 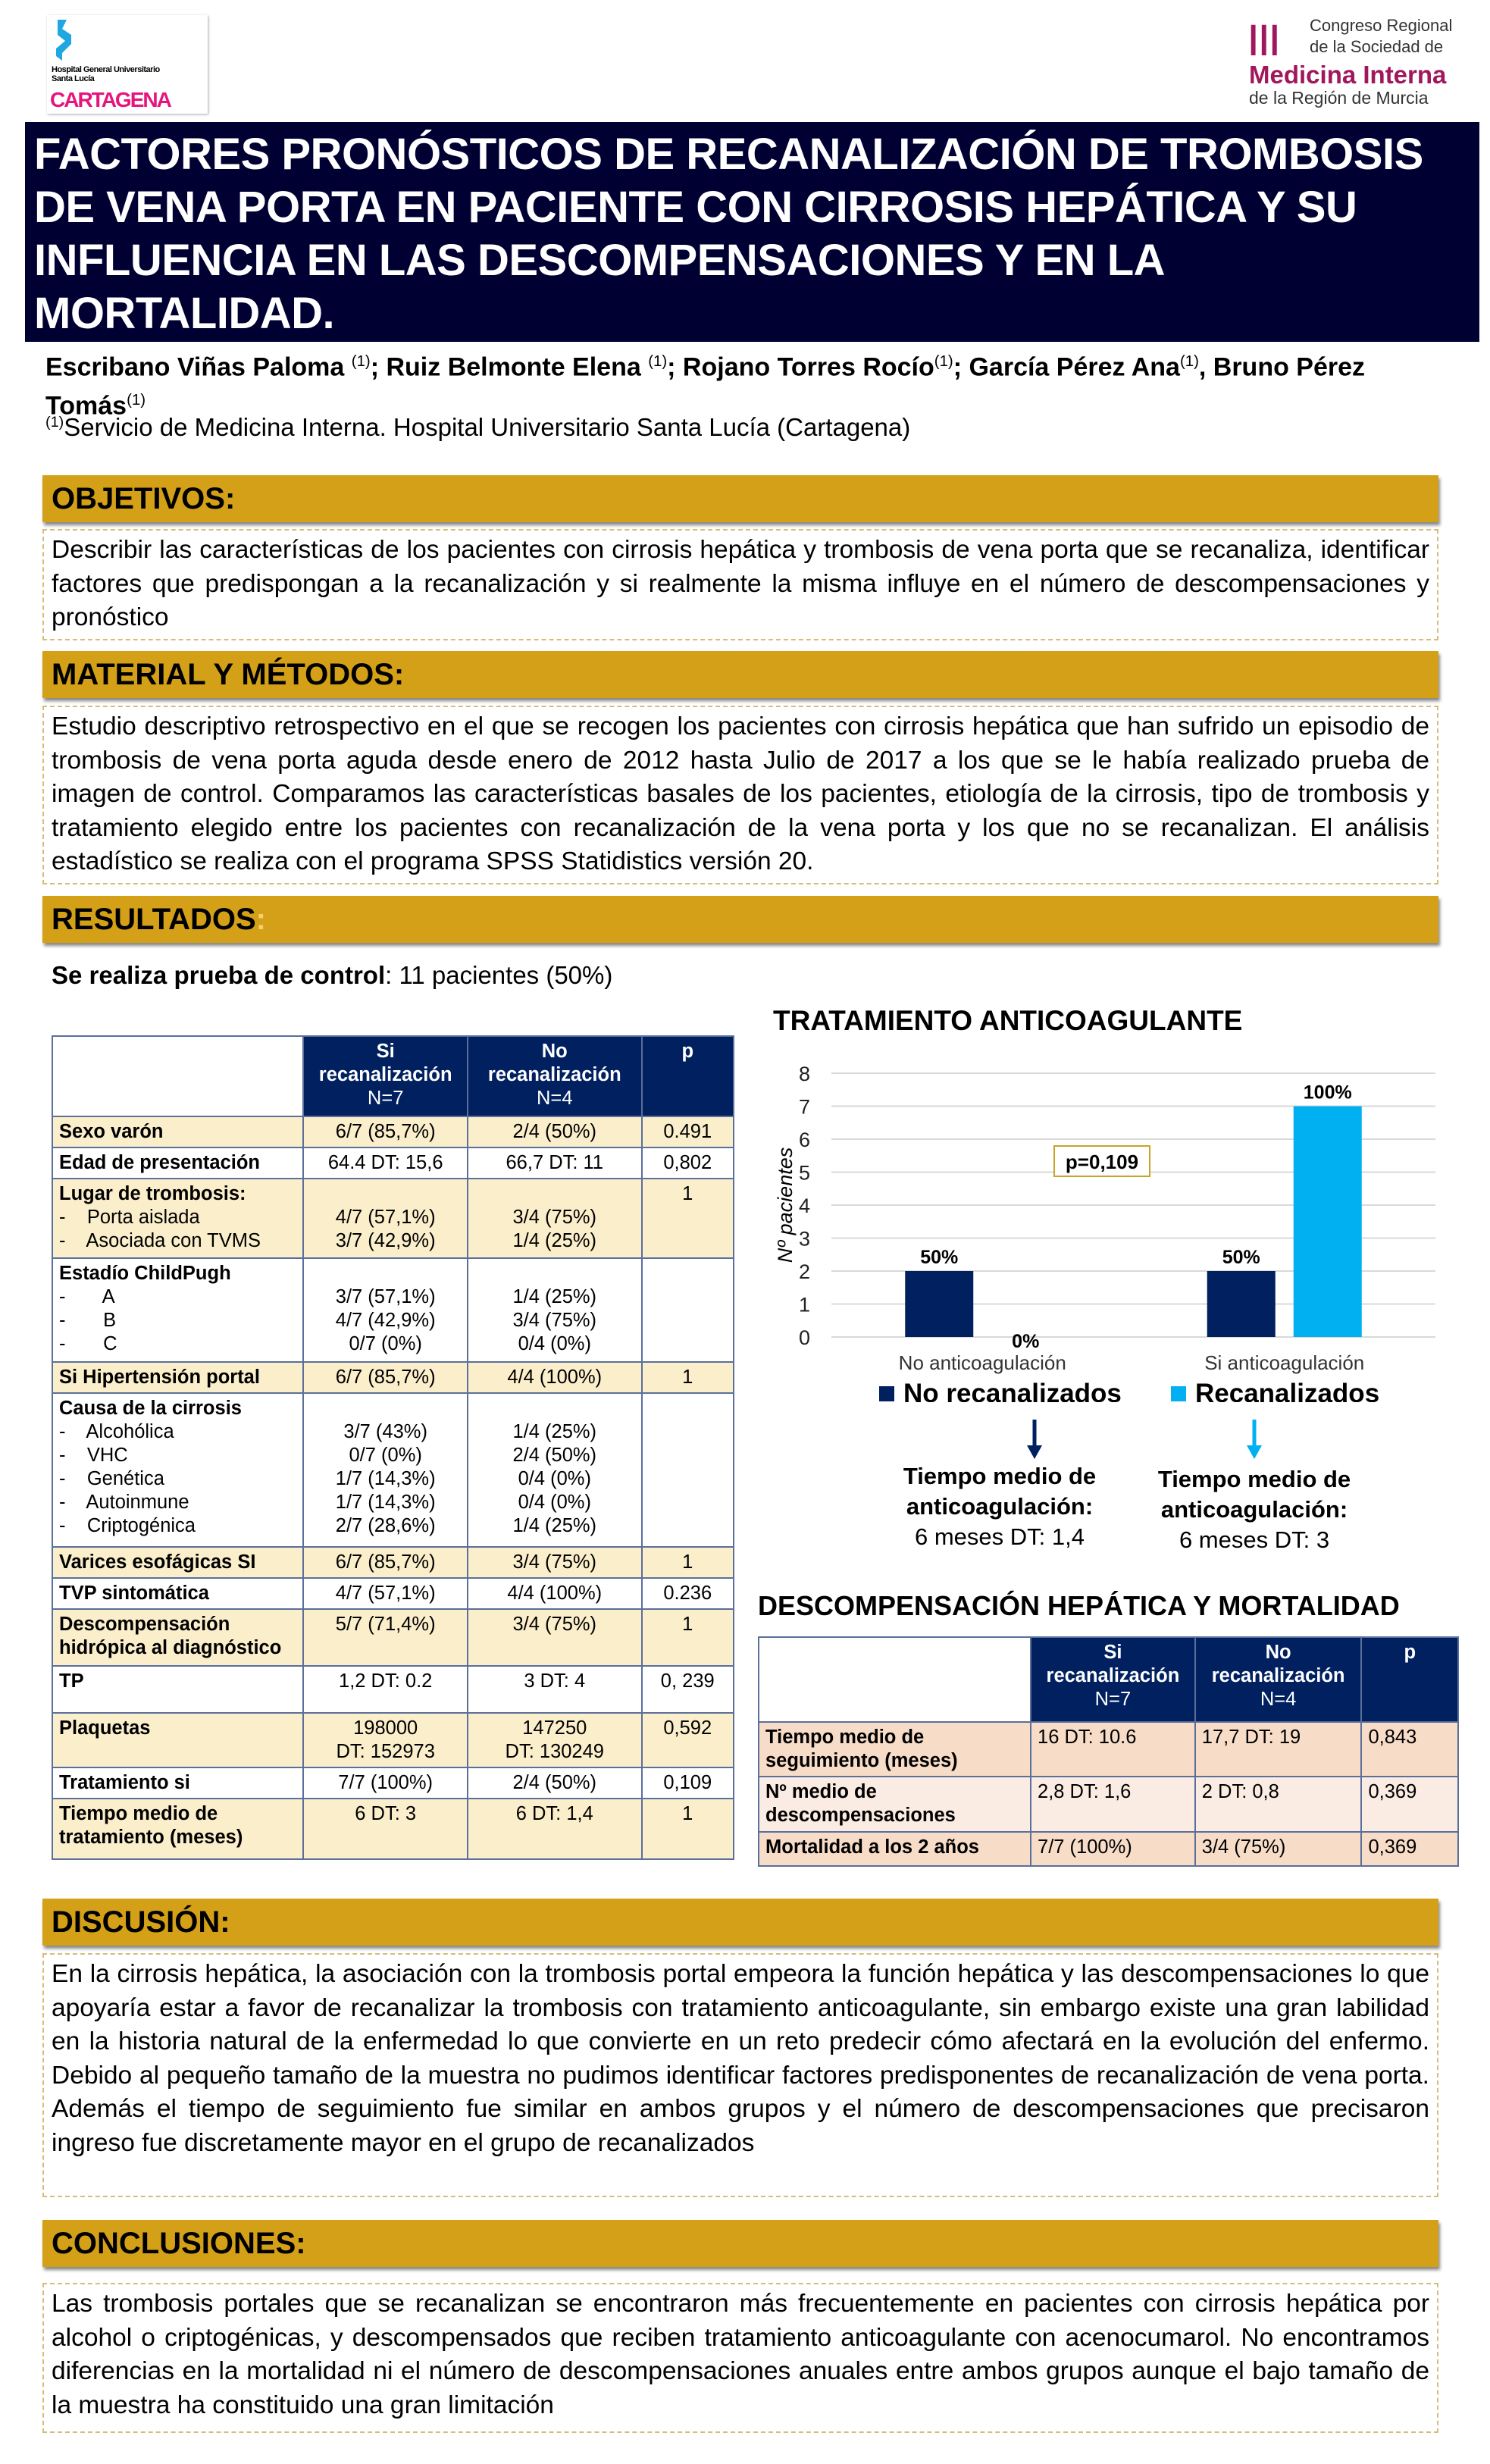 I want to click on row-label: Mortalidad a los 2 años, so click(x=872, y=1847).